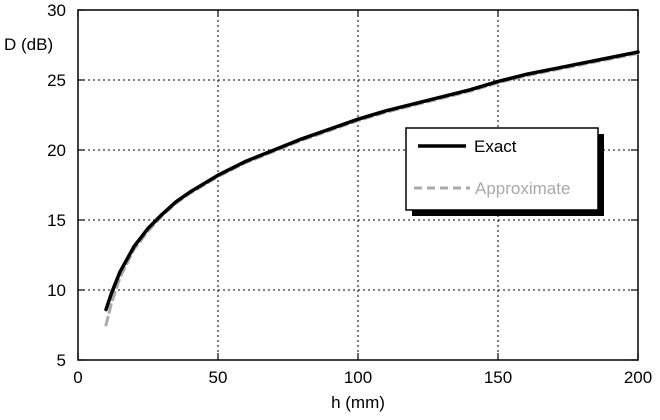  What do you see at coordinates (522, 188) in the screenshot?
I see `legend-entry-approximate: Approximate` at bounding box center [522, 188].